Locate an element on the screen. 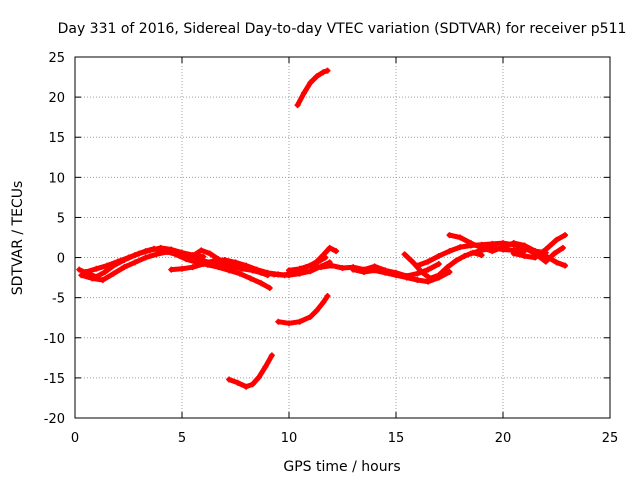 The width and height of the screenshot is (640, 480). x-tick-label: 15 is located at coordinates (396, 438).